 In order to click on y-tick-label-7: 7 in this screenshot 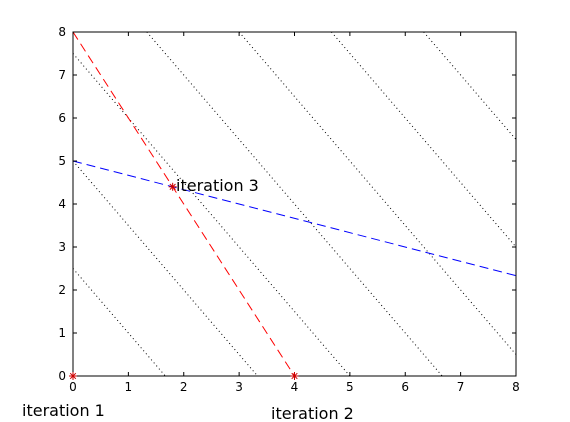, I will do `click(62, 75)`.